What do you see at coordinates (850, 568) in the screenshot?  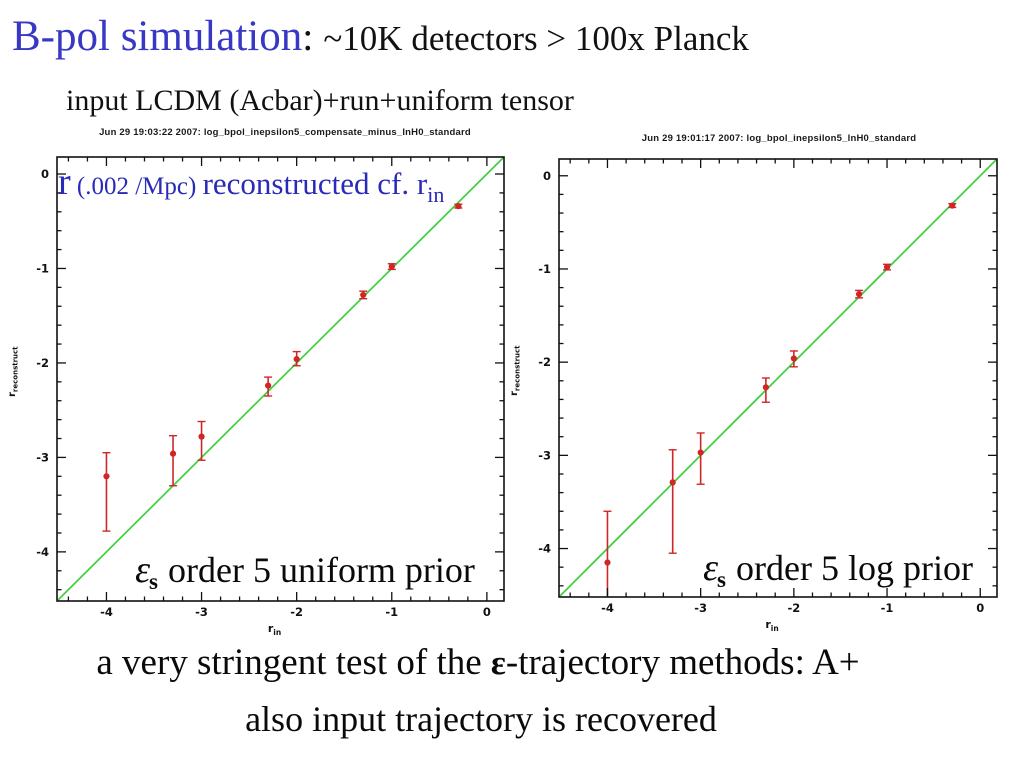 I see `caption-text: order 5 log prior` at bounding box center [850, 568].